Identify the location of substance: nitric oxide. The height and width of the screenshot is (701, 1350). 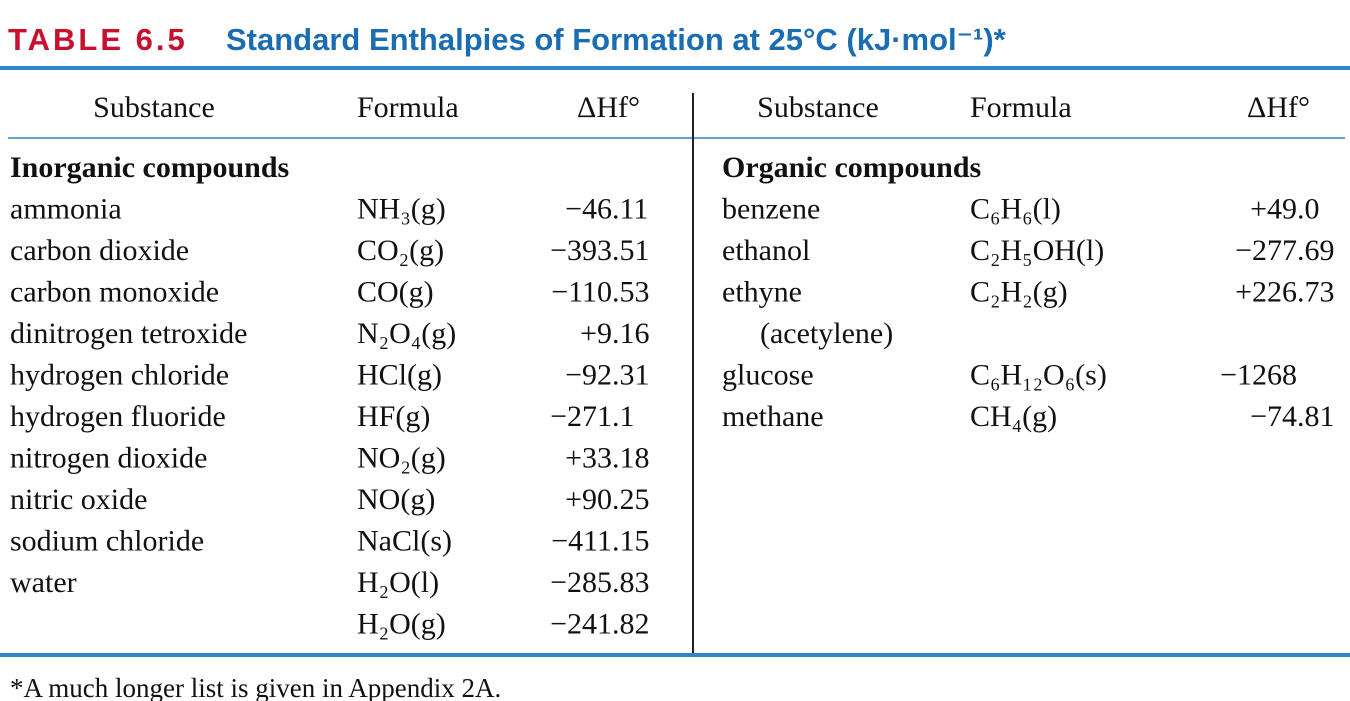
(78, 499).